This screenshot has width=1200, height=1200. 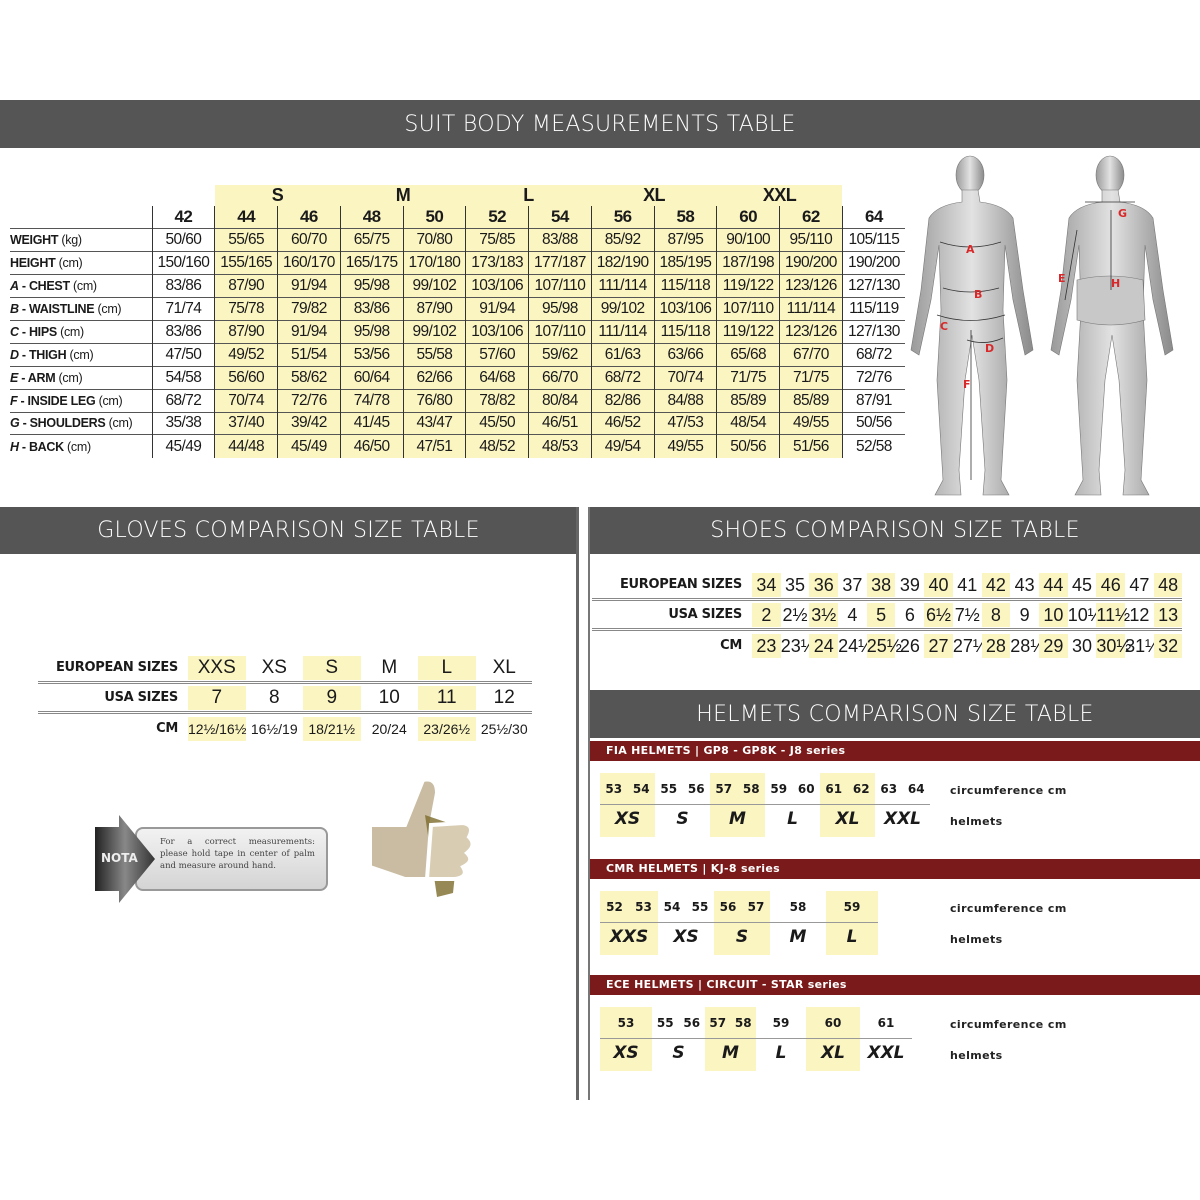 I want to click on measurement-letter: G, so click(x=15, y=423).